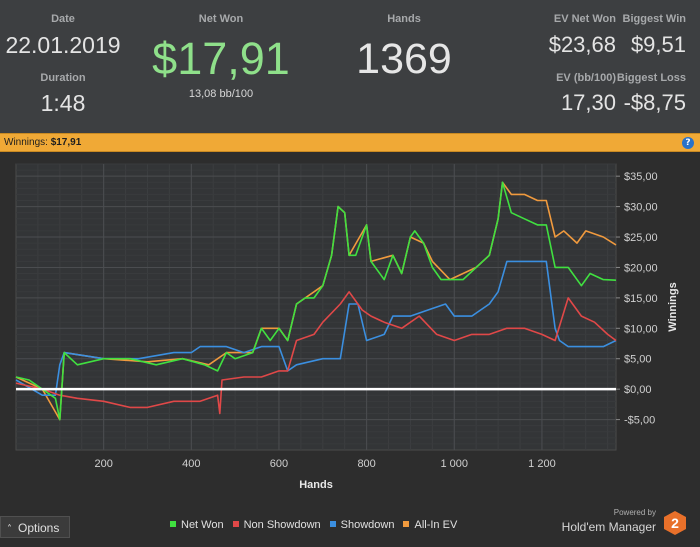 The image size is (700, 547). Describe the element at coordinates (63, 78) in the screenshot. I see `duration-label: Duration` at that location.